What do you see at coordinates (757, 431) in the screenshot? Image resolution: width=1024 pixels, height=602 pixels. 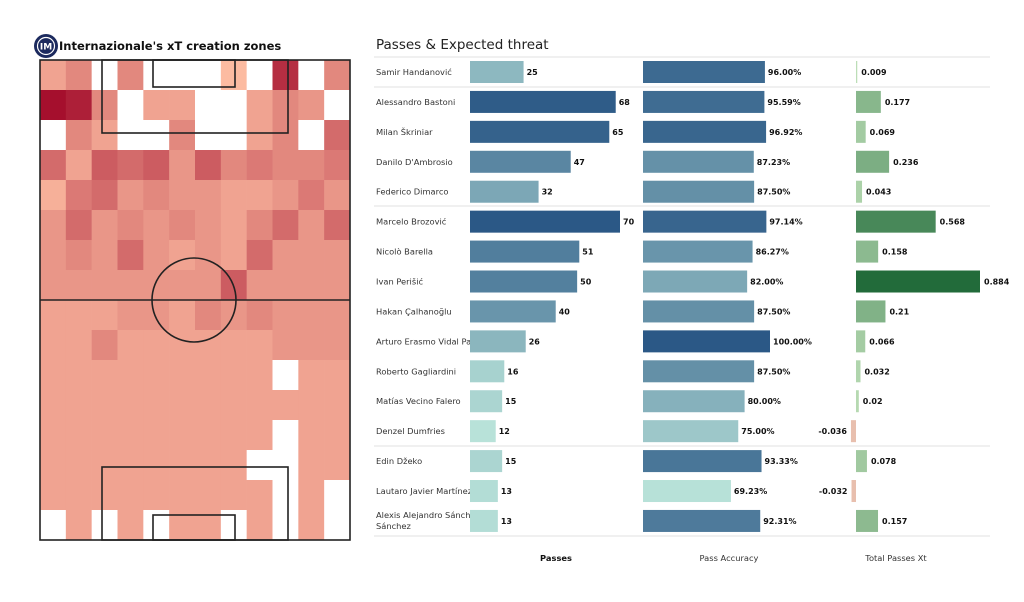 I see `accuracy-label: 75.00%` at bounding box center [757, 431].